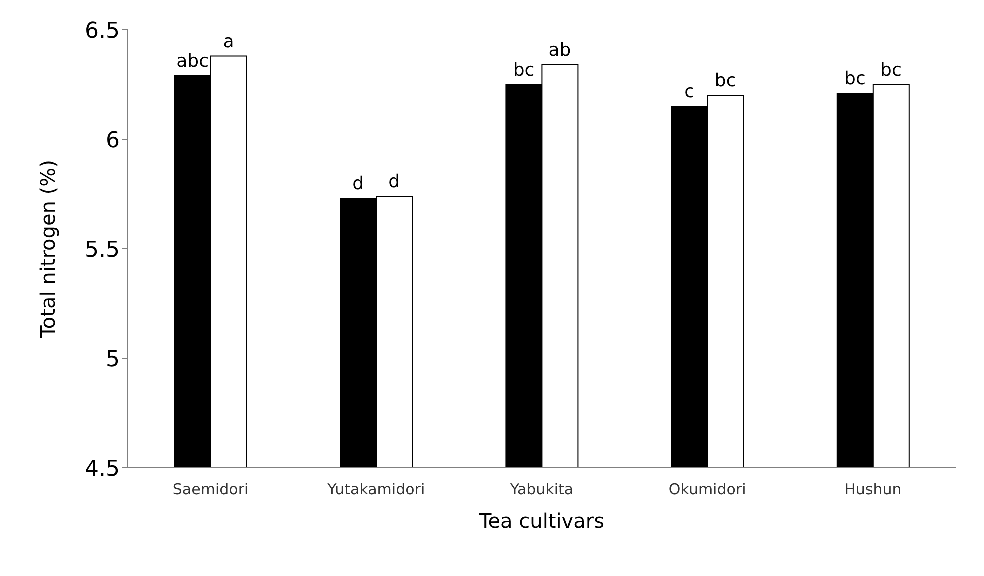 This screenshot has height=576, width=984. What do you see at coordinates (560, 51) in the screenshot?
I see `annotation: ab` at bounding box center [560, 51].